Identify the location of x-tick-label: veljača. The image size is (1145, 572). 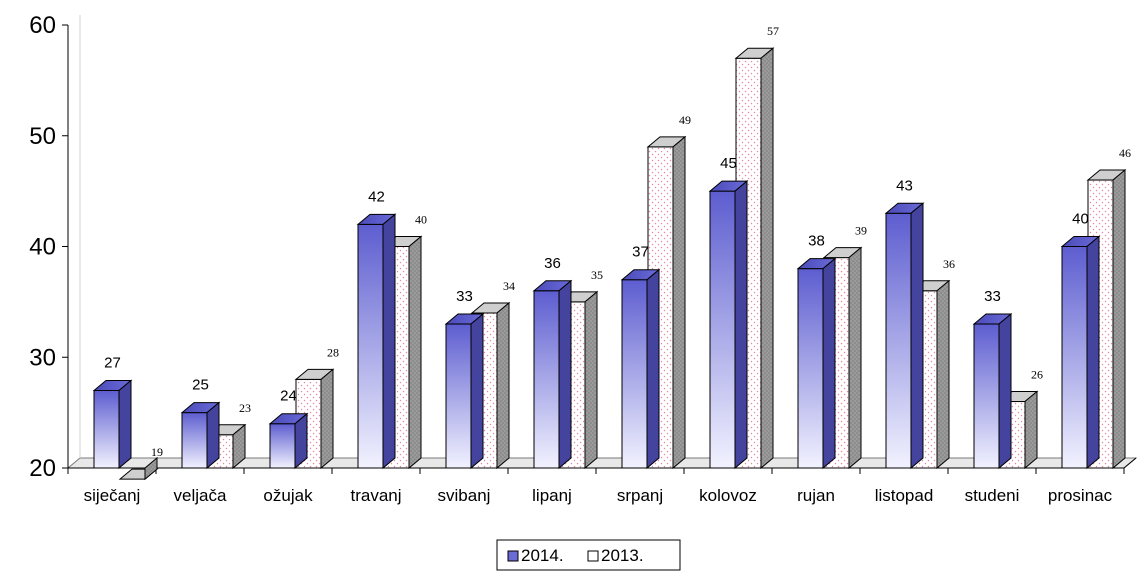
(200, 495).